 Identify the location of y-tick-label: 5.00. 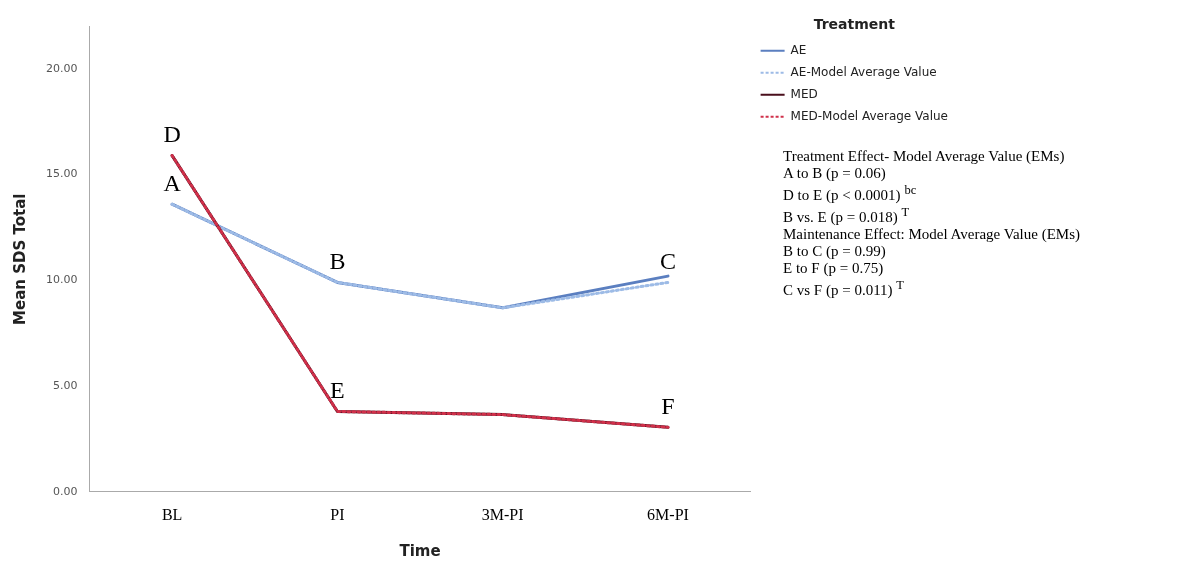
(65, 385).